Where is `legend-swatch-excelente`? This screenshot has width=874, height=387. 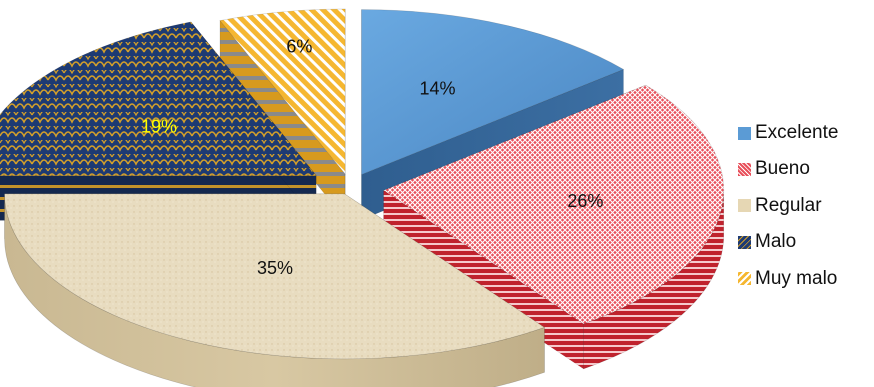 legend-swatch-excelente is located at coordinates (744, 133).